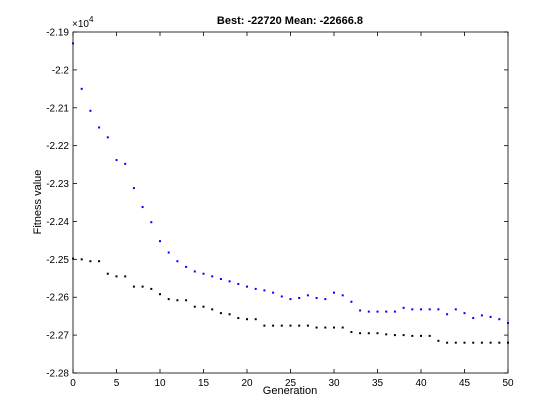 The image size is (560, 420). Describe the element at coordinates (57, 298) in the screenshot. I see `y-tick-label: -2.26` at that location.